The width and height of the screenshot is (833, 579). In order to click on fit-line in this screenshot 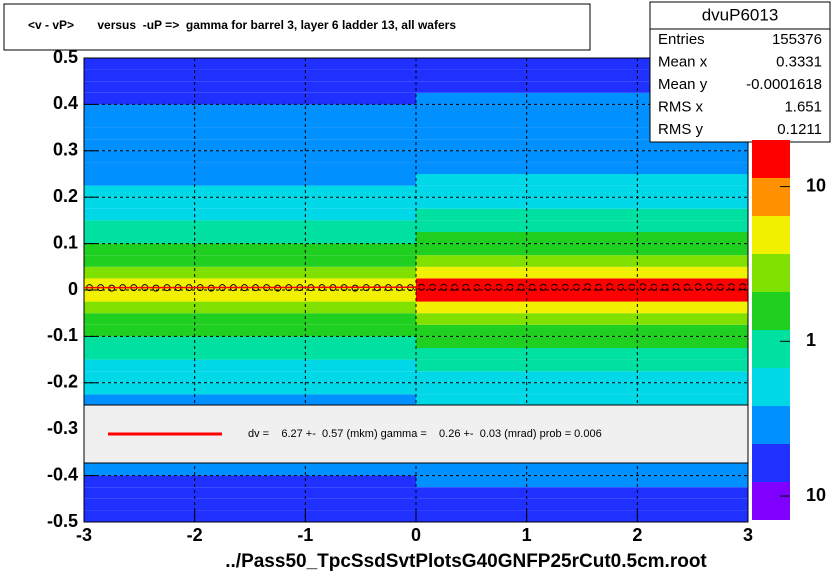, I will do `click(416, 287)`.